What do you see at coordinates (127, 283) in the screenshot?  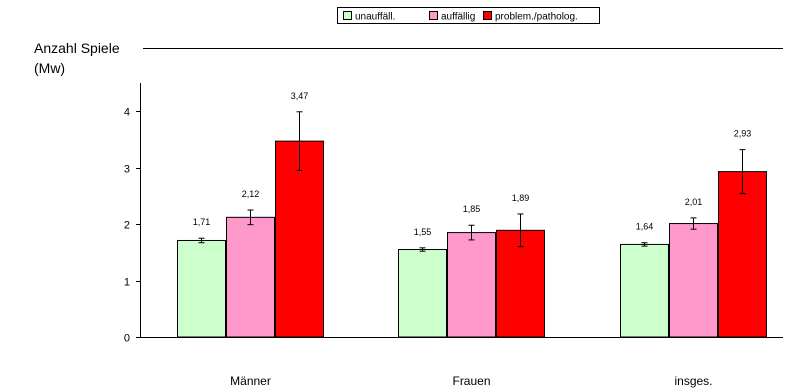 I see `y-tick-label: 1` at bounding box center [127, 283].